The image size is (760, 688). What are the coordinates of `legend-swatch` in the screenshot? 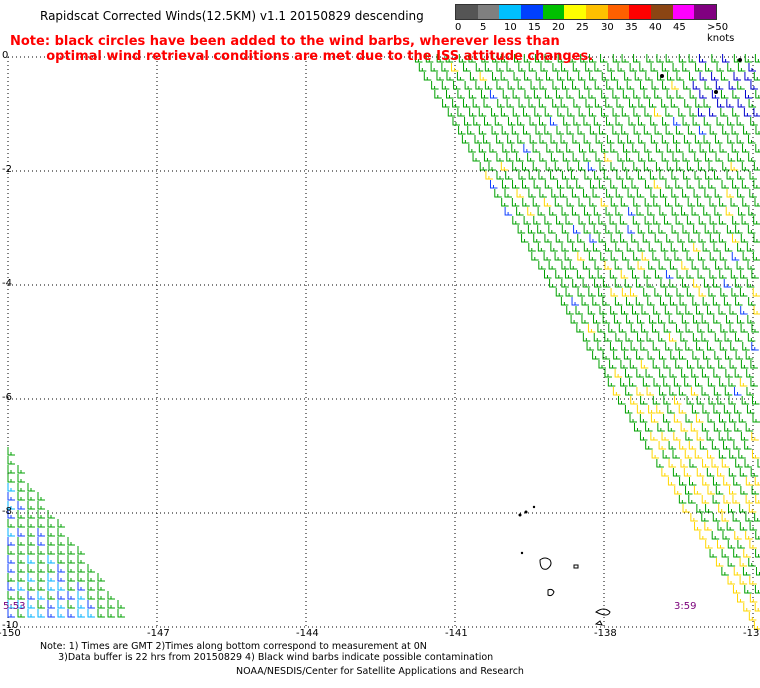 It's located at (488, 12).